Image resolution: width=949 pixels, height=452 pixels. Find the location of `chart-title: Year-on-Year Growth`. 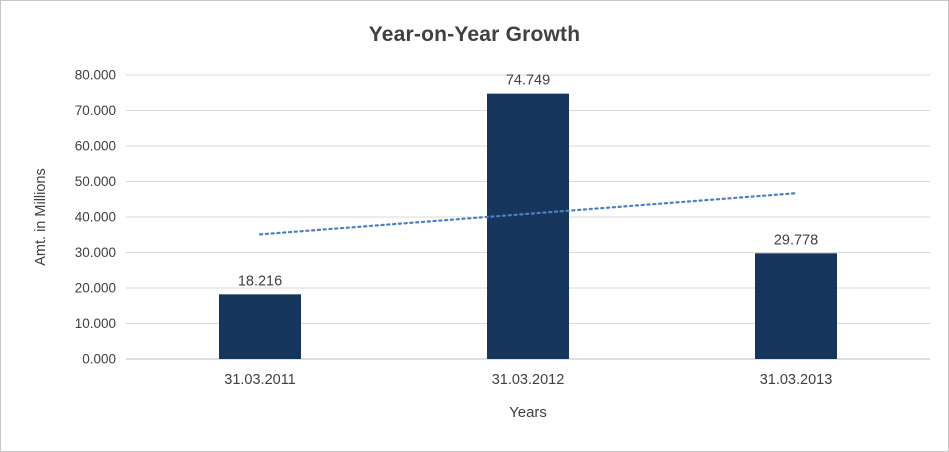

chart-title: Year-on-Year Growth is located at coordinates (474, 34).